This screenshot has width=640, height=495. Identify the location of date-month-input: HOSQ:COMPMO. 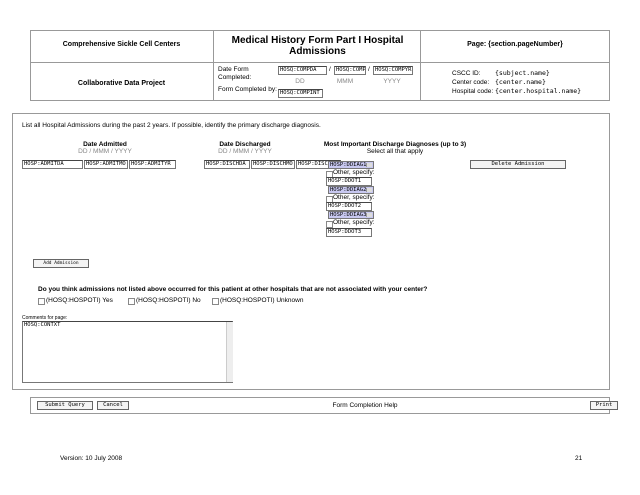
(350, 70).